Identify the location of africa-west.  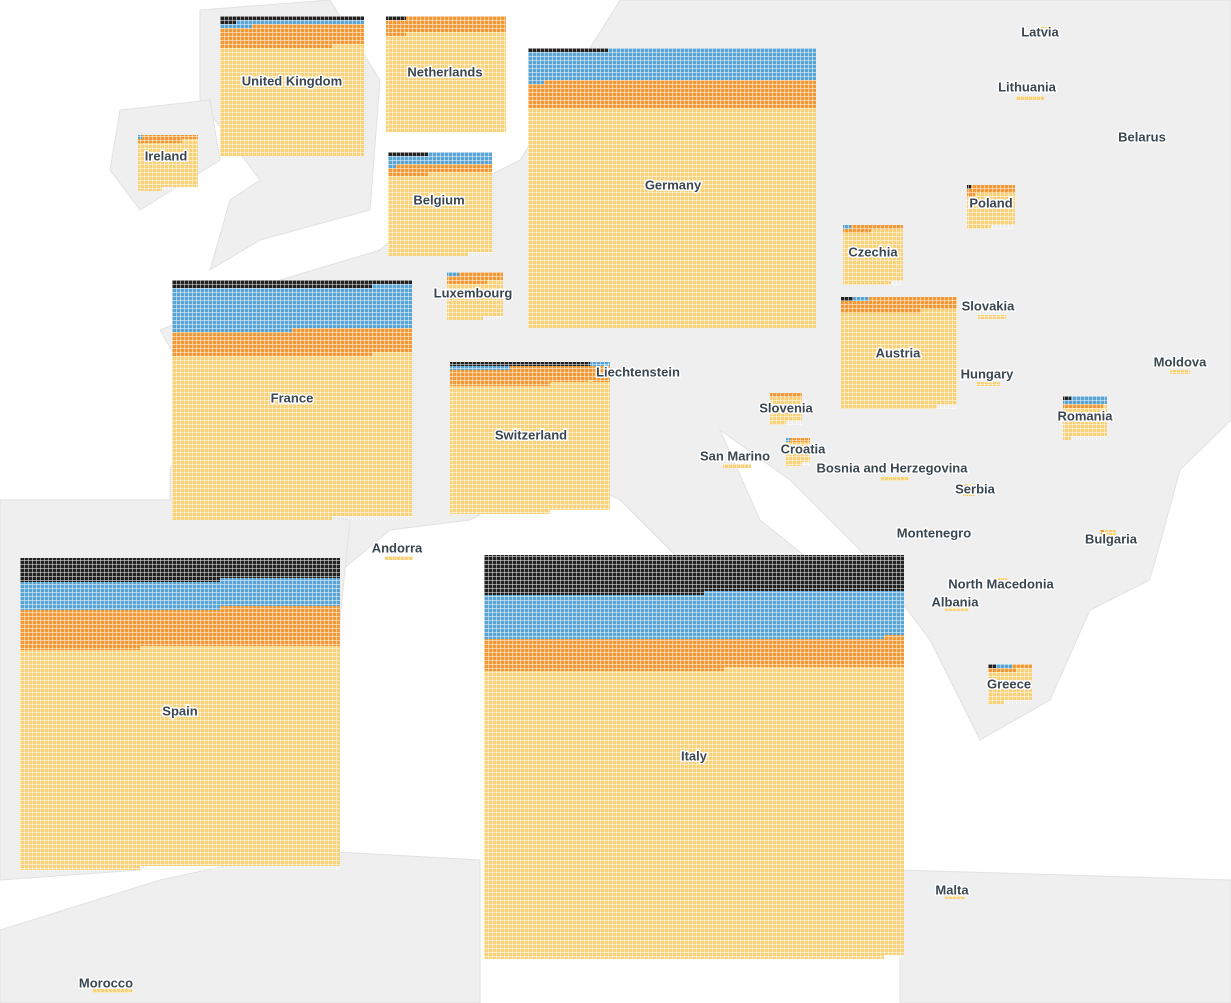
(240, 926).